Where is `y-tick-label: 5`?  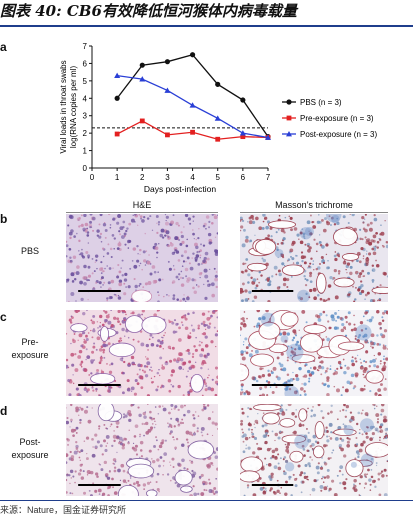 y-tick-label: 5 is located at coordinates (85, 81).